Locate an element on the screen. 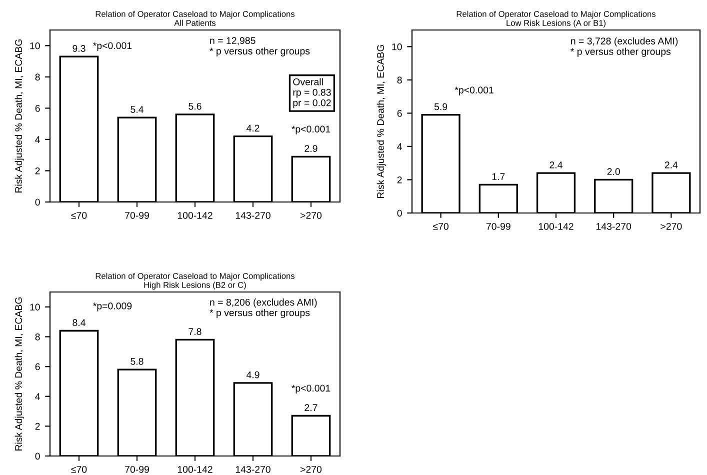  data-label: 4.9 is located at coordinates (253, 374).